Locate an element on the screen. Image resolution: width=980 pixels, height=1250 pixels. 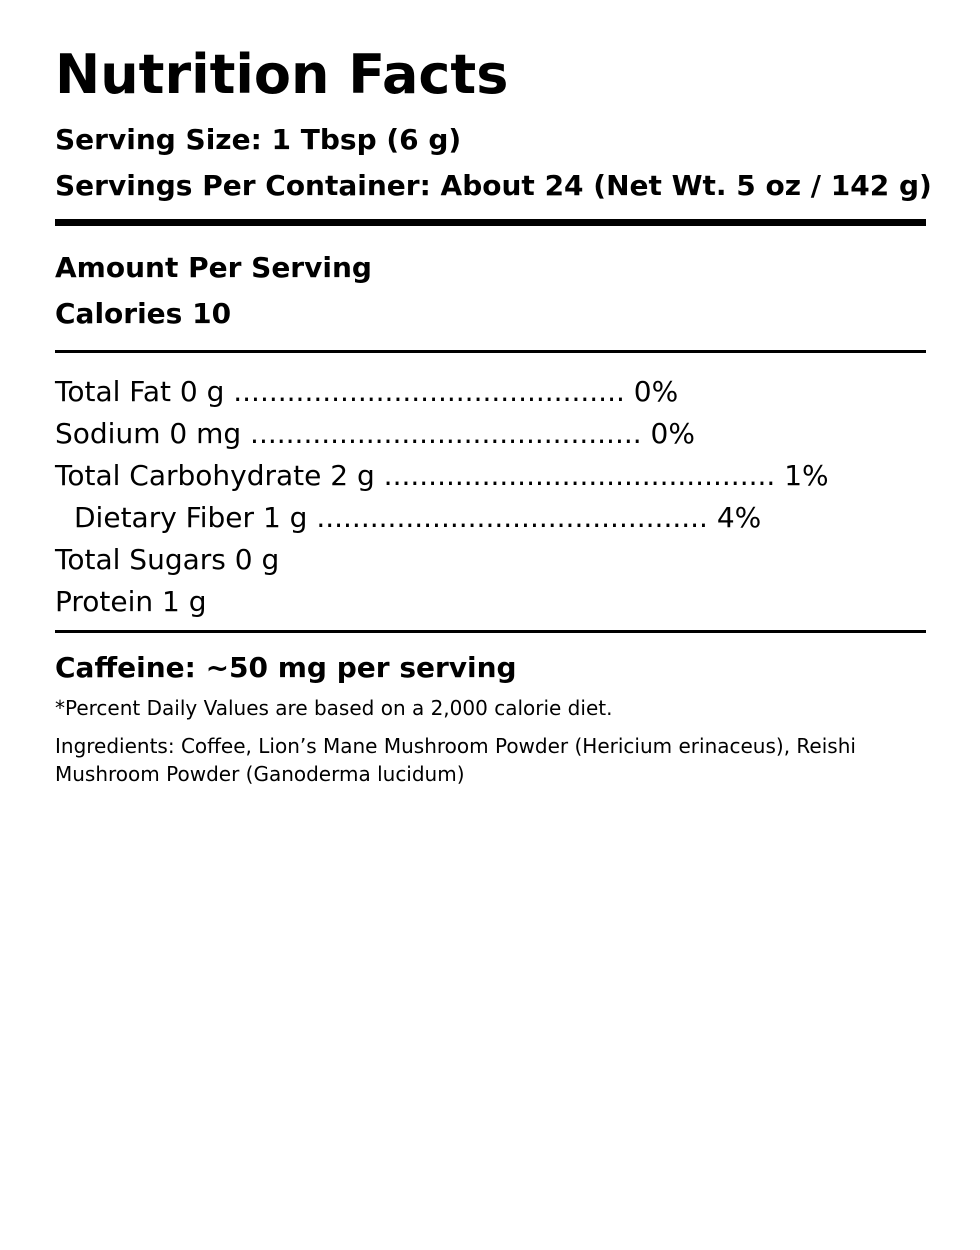
caffeine: Caffeine: ~50 mg per serving is located at coordinates (286, 667).